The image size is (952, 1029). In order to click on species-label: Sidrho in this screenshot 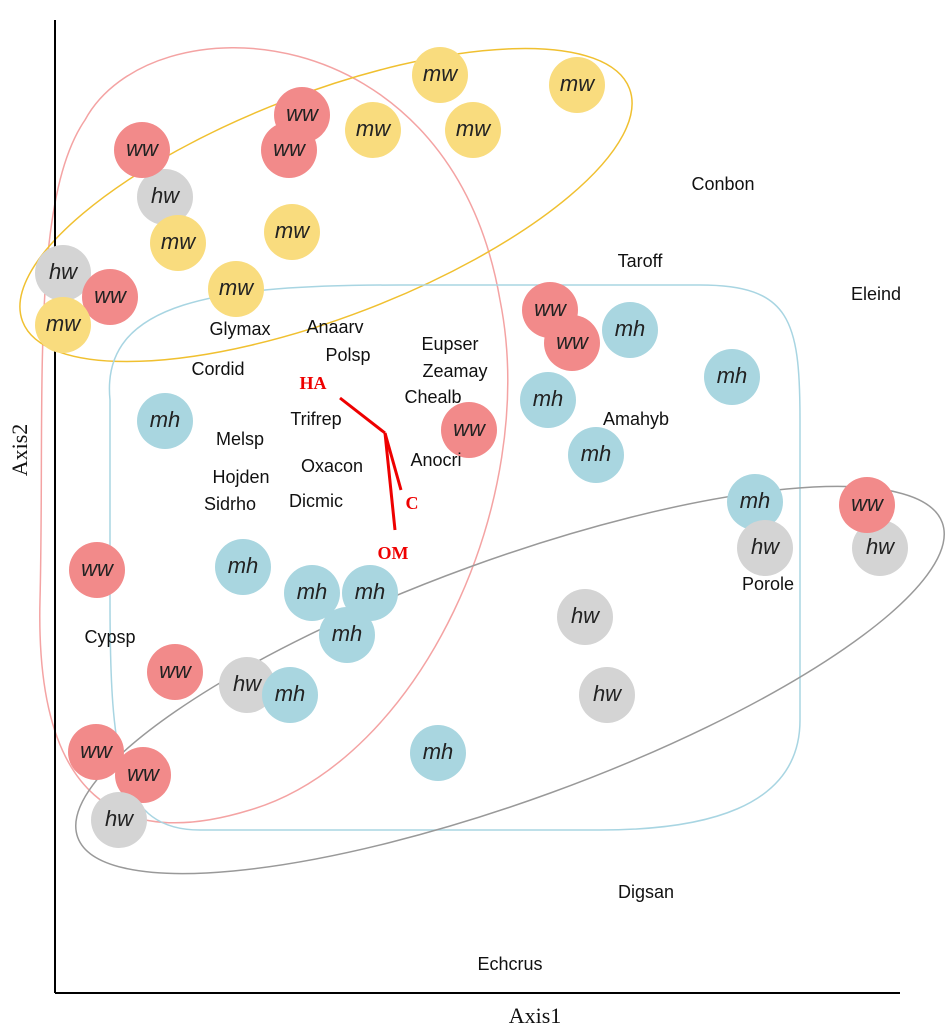, I will do `click(230, 504)`.